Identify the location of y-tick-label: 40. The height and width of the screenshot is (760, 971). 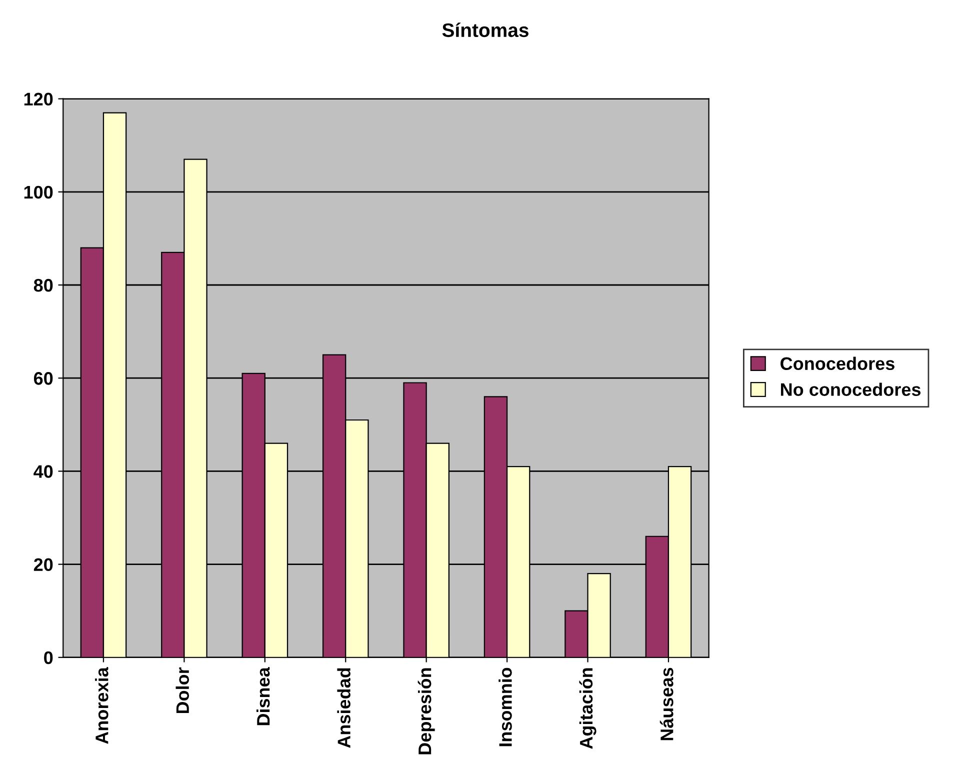
(43, 471).